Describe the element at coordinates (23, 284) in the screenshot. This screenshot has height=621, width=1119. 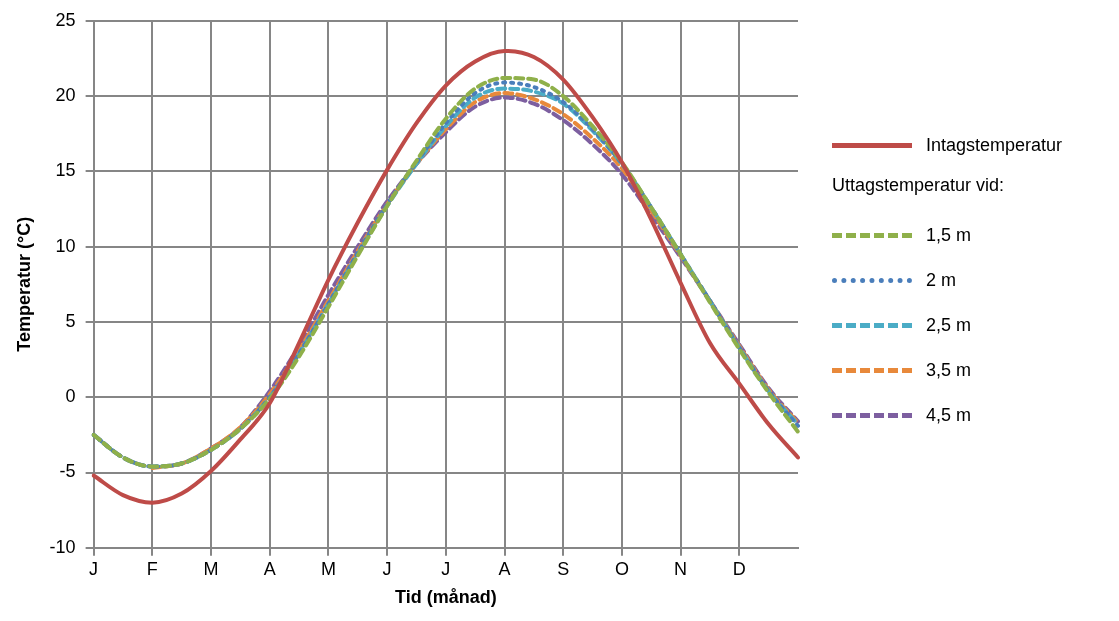
I see `y-axis-title: Temperatur (°C)` at that location.